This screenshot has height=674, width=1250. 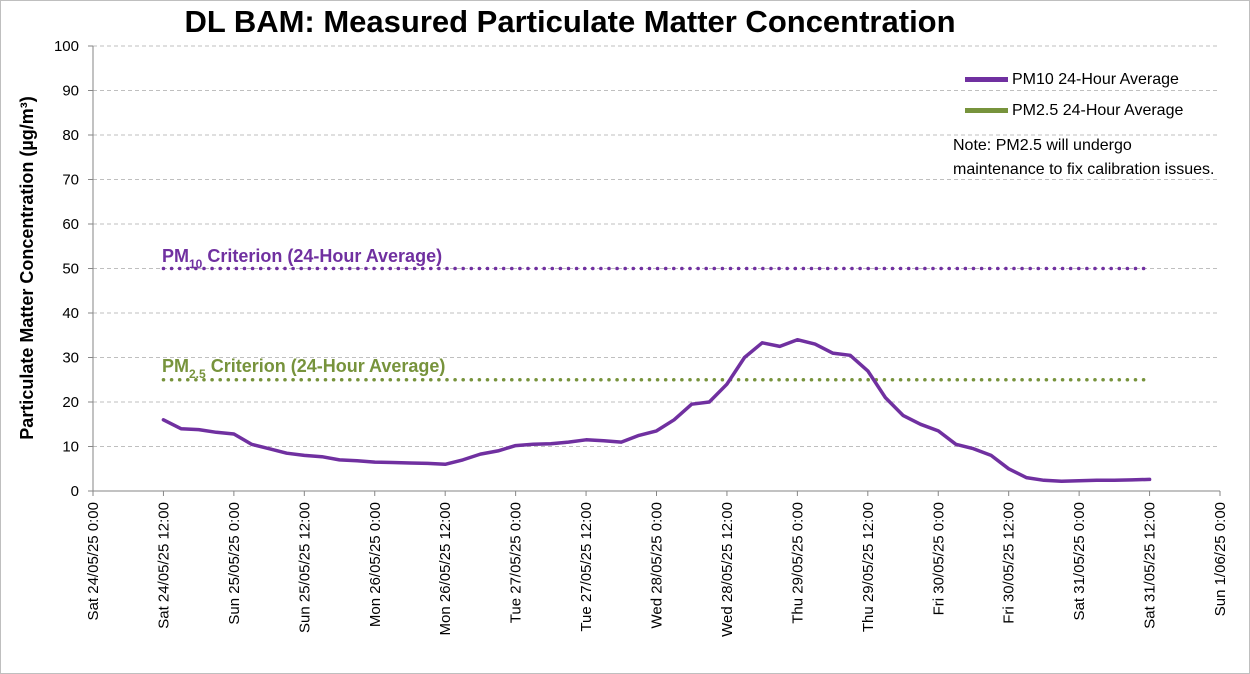 What do you see at coordinates (163, 565) in the screenshot?
I see `x-tick-label: Sat 24/05/25 12:00` at bounding box center [163, 565].